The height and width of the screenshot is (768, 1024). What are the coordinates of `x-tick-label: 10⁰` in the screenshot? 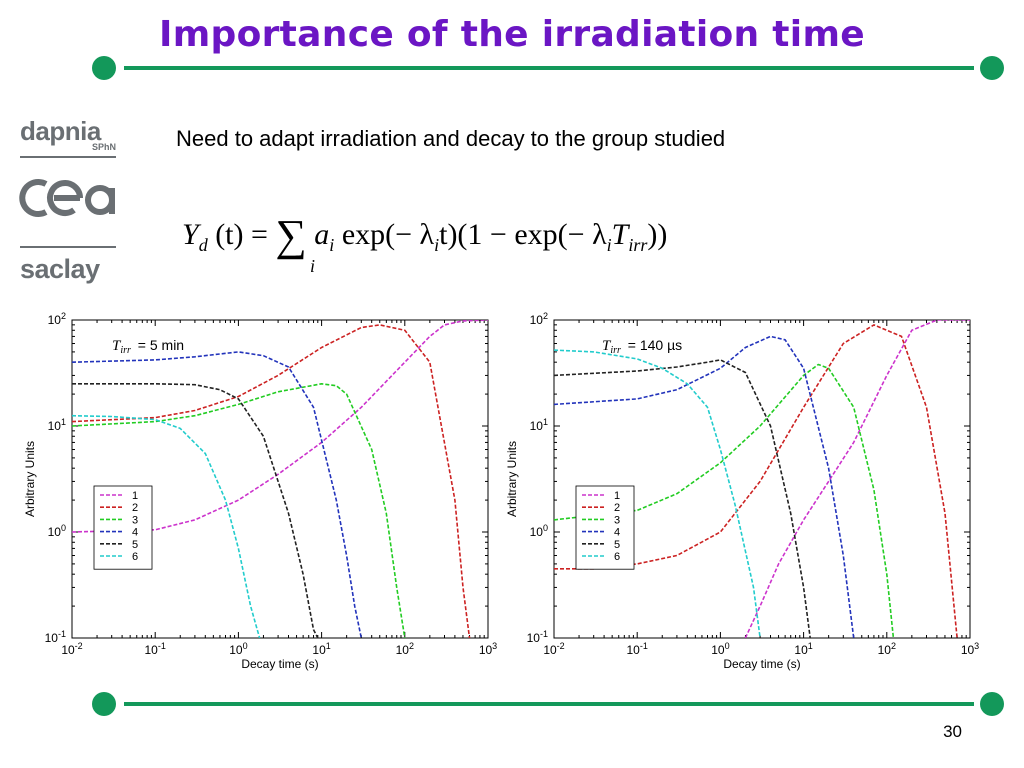 It's located at (238, 649).